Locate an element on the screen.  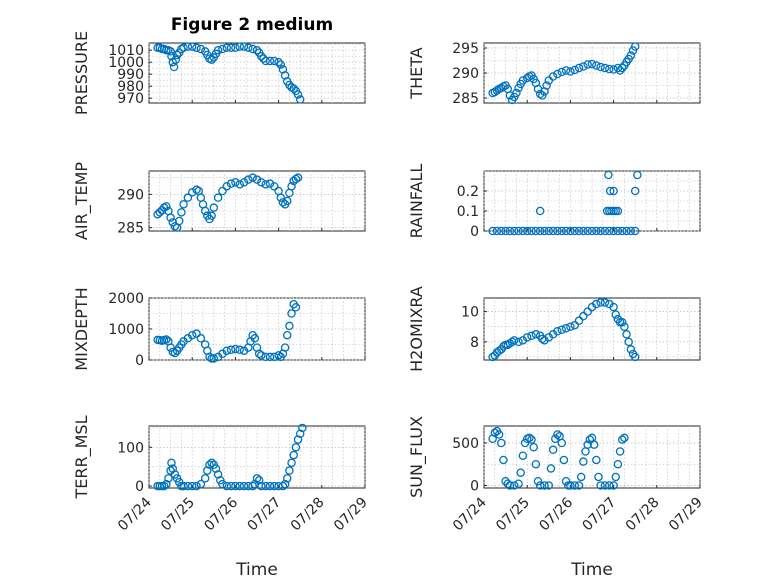
y-tick-label: 2000 is located at coordinates (126, 299).